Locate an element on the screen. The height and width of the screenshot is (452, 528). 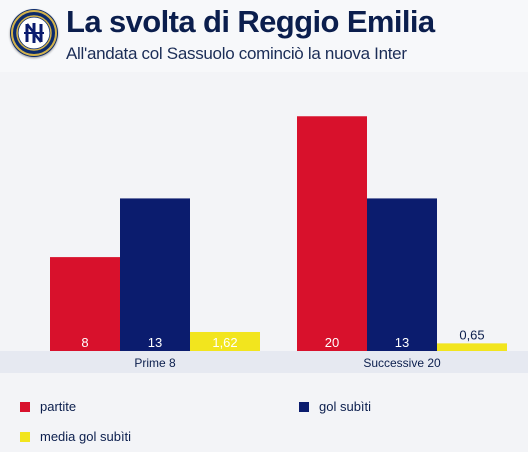
chart-legend: partite gol subìti media gol subìti is located at coordinates (264, 420).